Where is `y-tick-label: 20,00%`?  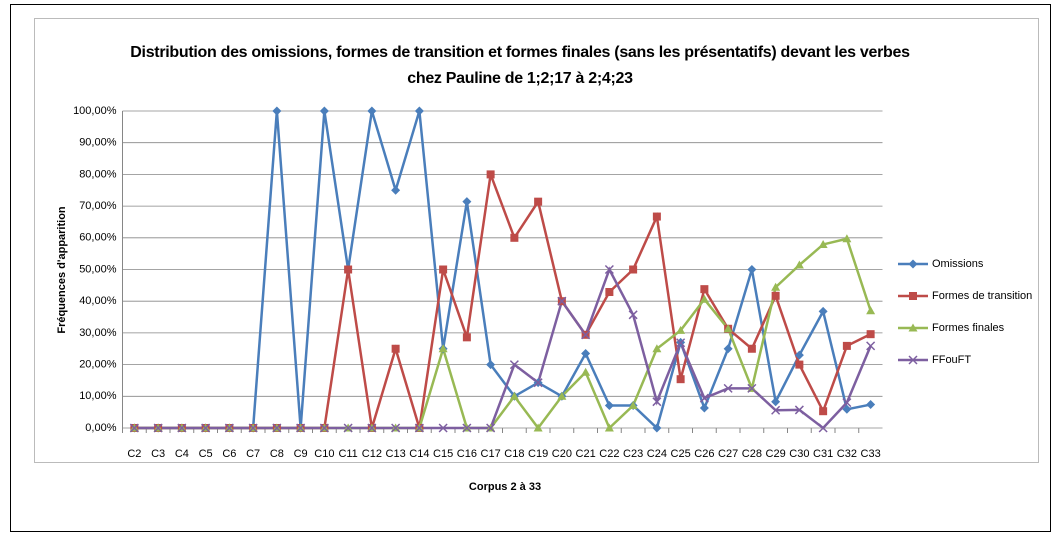
y-tick-label: 20,00% is located at coordinates (98, 365).